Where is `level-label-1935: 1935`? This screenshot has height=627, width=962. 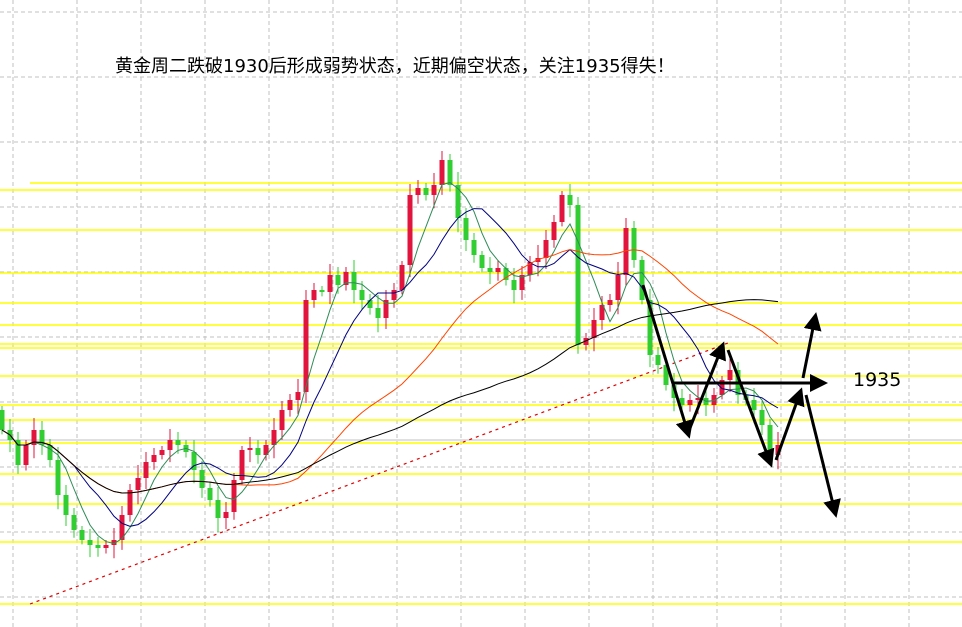 level-label-1935: 1935 is located at coordinates (877, 380).